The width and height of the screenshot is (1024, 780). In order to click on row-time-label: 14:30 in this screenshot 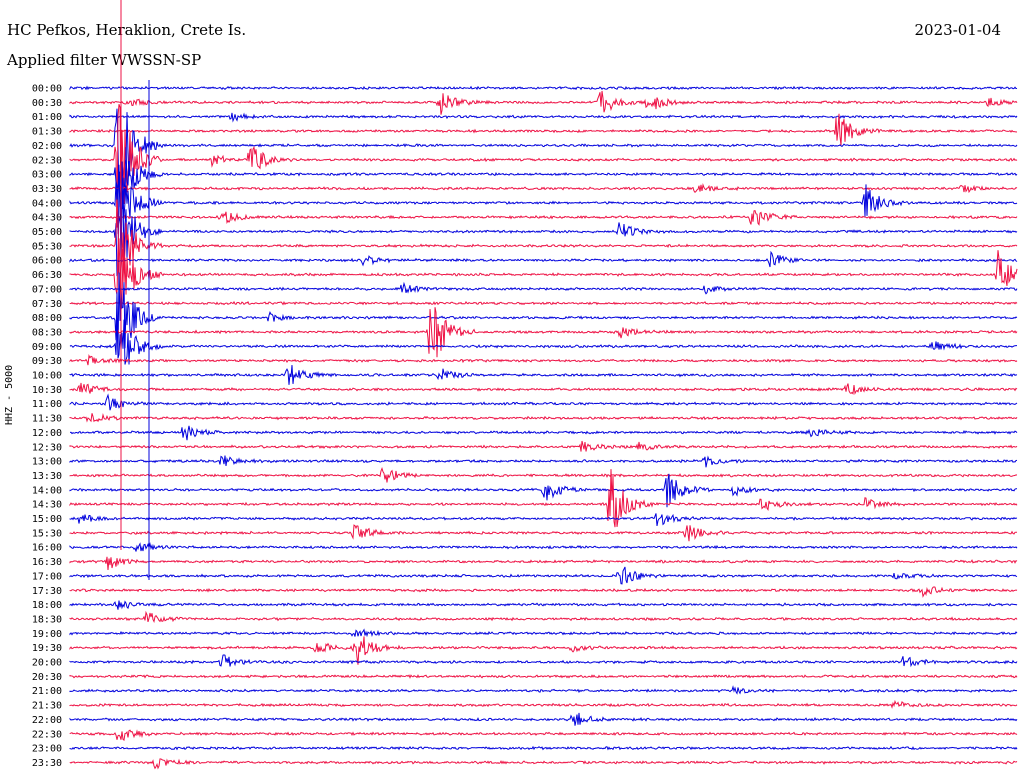, I will do `click(47, 505)`.